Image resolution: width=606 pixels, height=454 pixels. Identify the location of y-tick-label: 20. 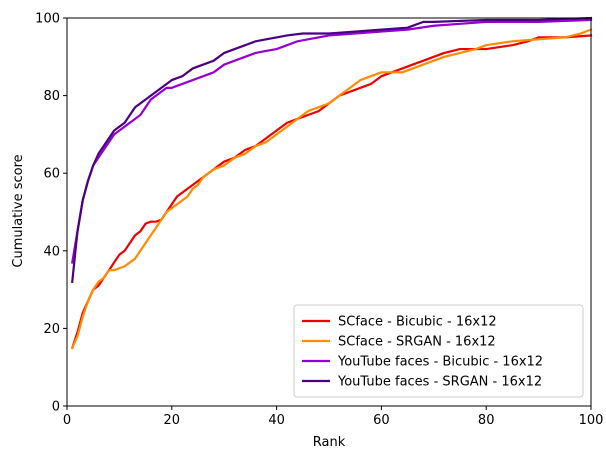
(51, 329).